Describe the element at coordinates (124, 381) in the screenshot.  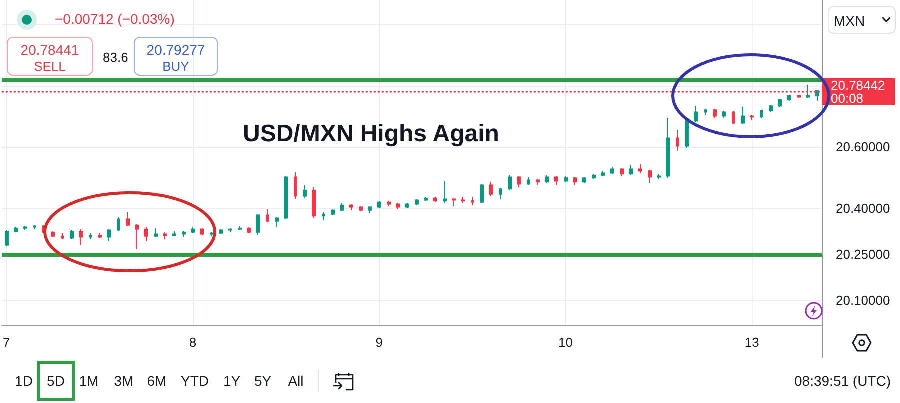
I see `text: 3M` at that location.